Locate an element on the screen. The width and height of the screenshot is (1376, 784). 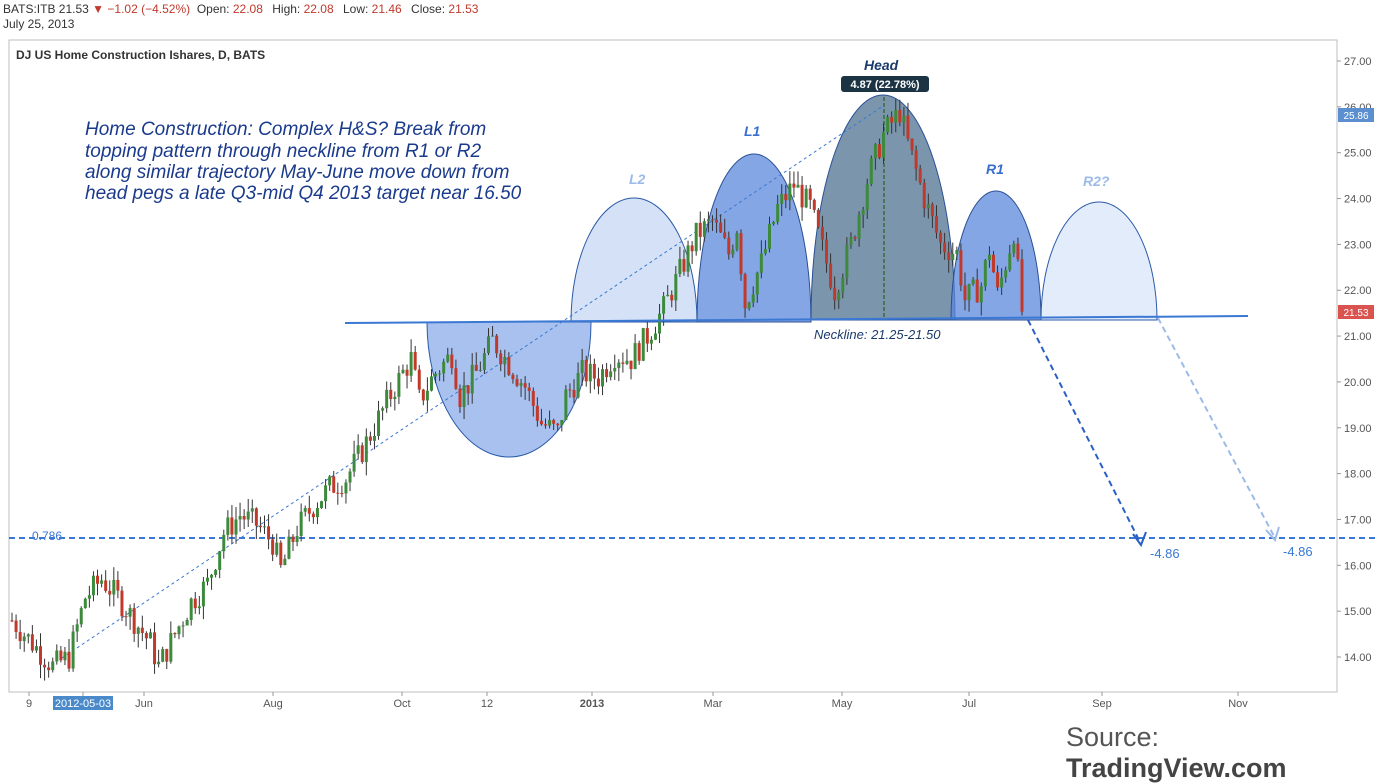
x-tick-label: 2013 is located at coordinates (592, 704).